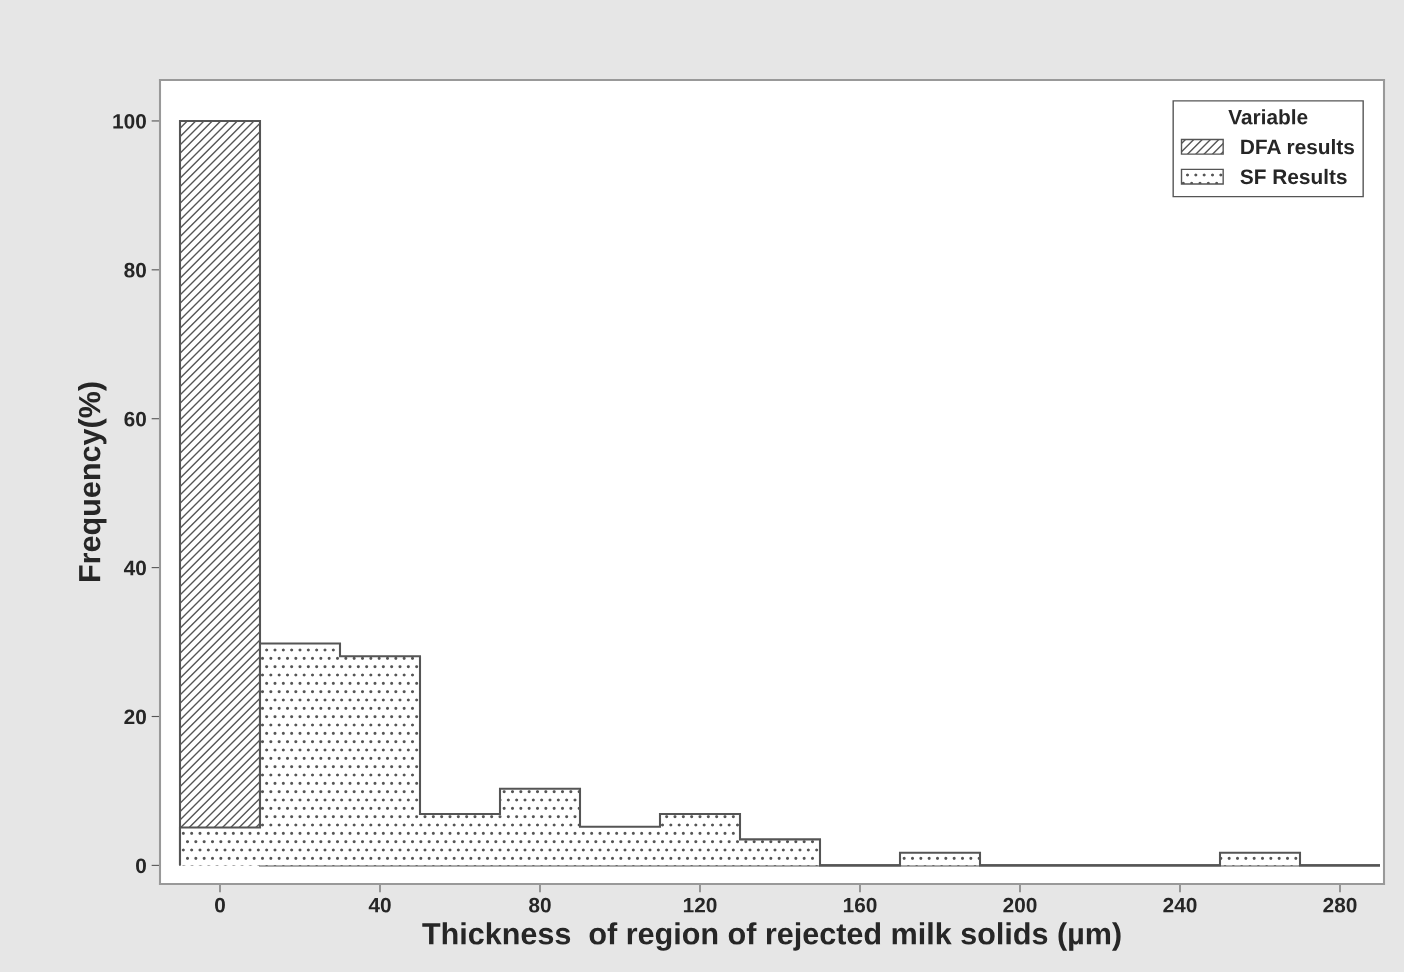 The width and height of the screenshot is (1404, 972). Describe the element at coordinates (1268, 117) in the screenshot. I see `legend-title: Variable` at that location.